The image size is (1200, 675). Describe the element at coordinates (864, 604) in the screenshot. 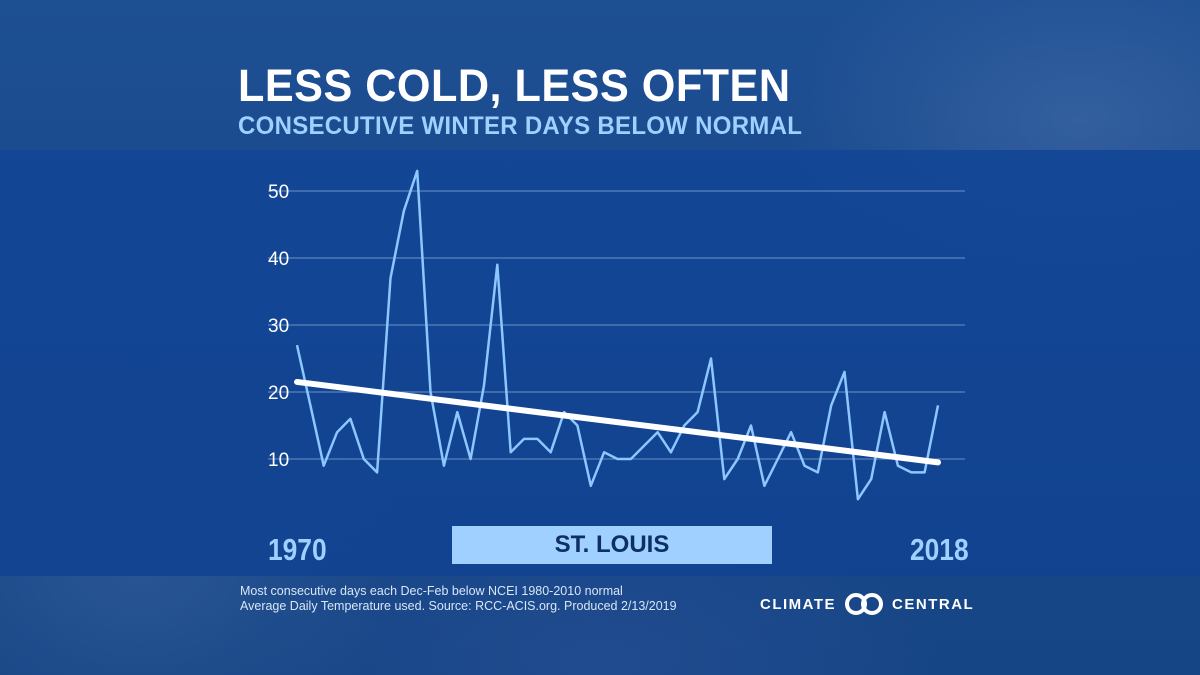

I see `logo-rings-icon` at that location.